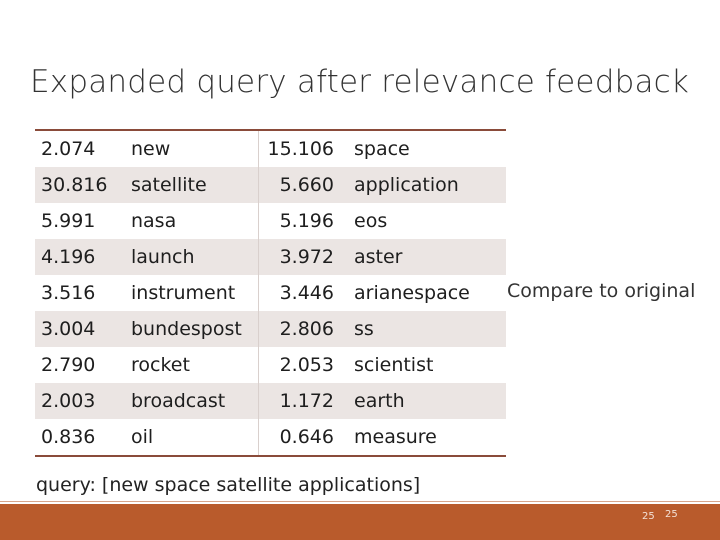 Image resolution: width=720 pixels, height=540 pixels. What do you see at coordinates (296, 329) in the screenshot?
I see `weight-cell-right: 2.806` at bounding box center [296, 329].